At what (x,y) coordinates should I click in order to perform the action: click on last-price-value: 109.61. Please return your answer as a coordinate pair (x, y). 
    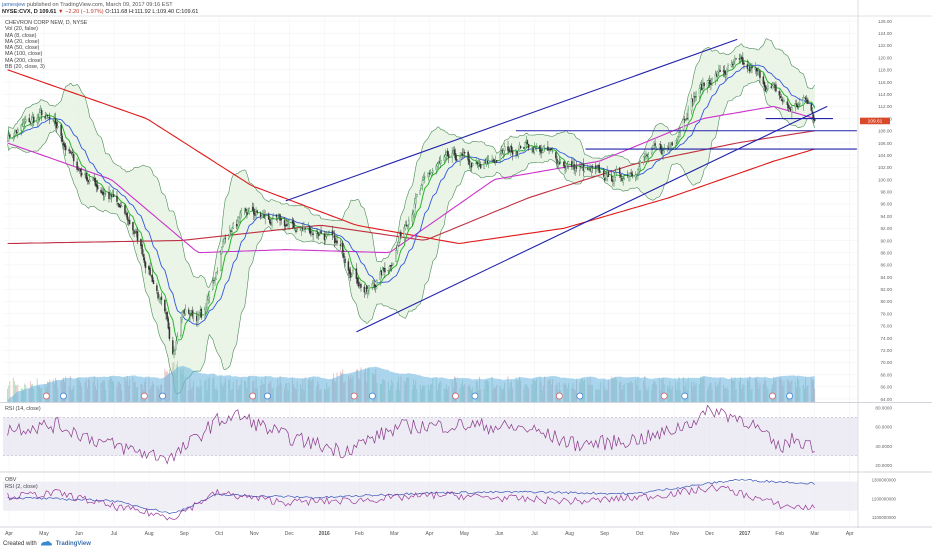
    Looking at the image, I should click on (875, 122).